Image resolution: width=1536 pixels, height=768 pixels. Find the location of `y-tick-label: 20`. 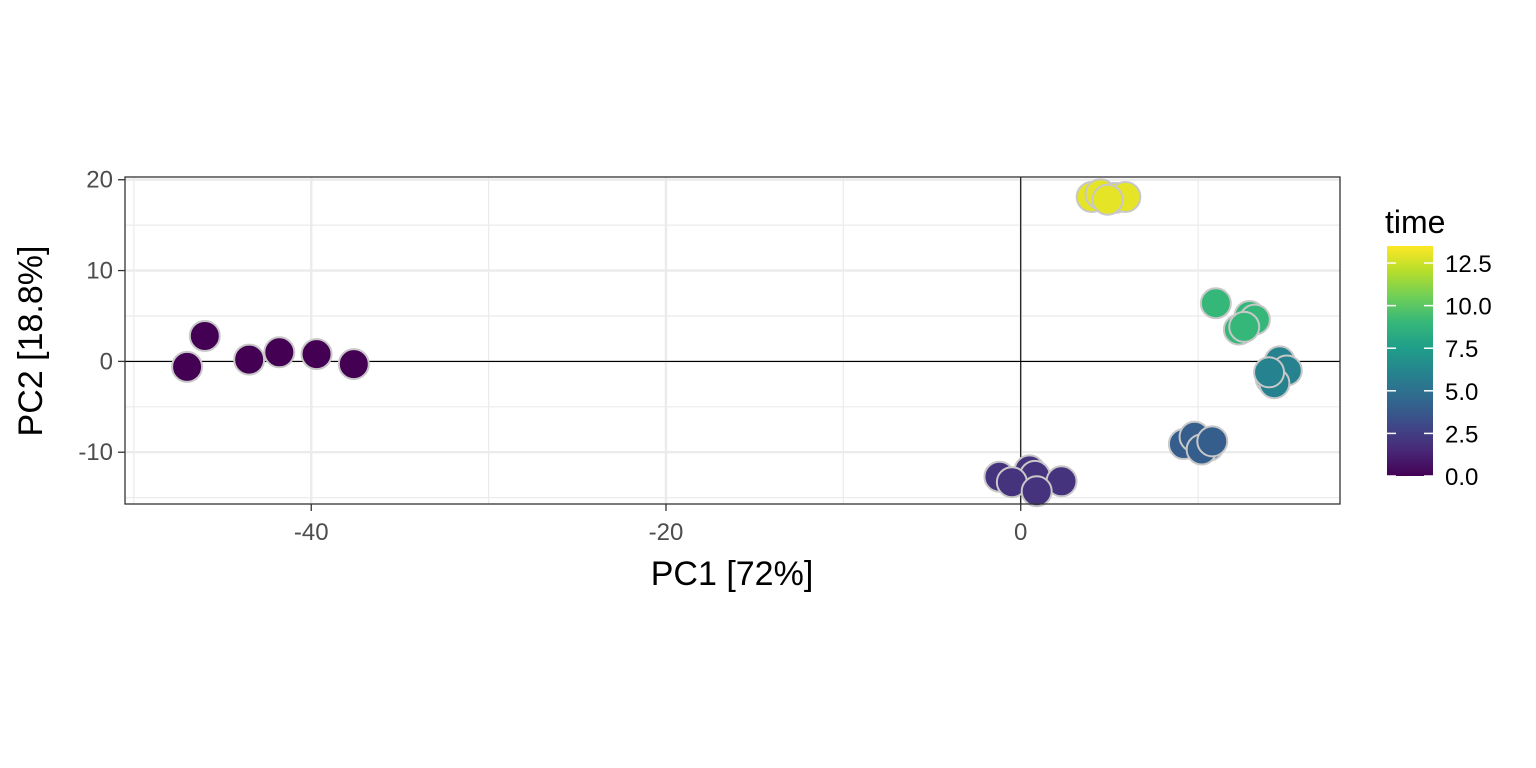

y-tick-label: 20 is located at coordinates (99, 180).